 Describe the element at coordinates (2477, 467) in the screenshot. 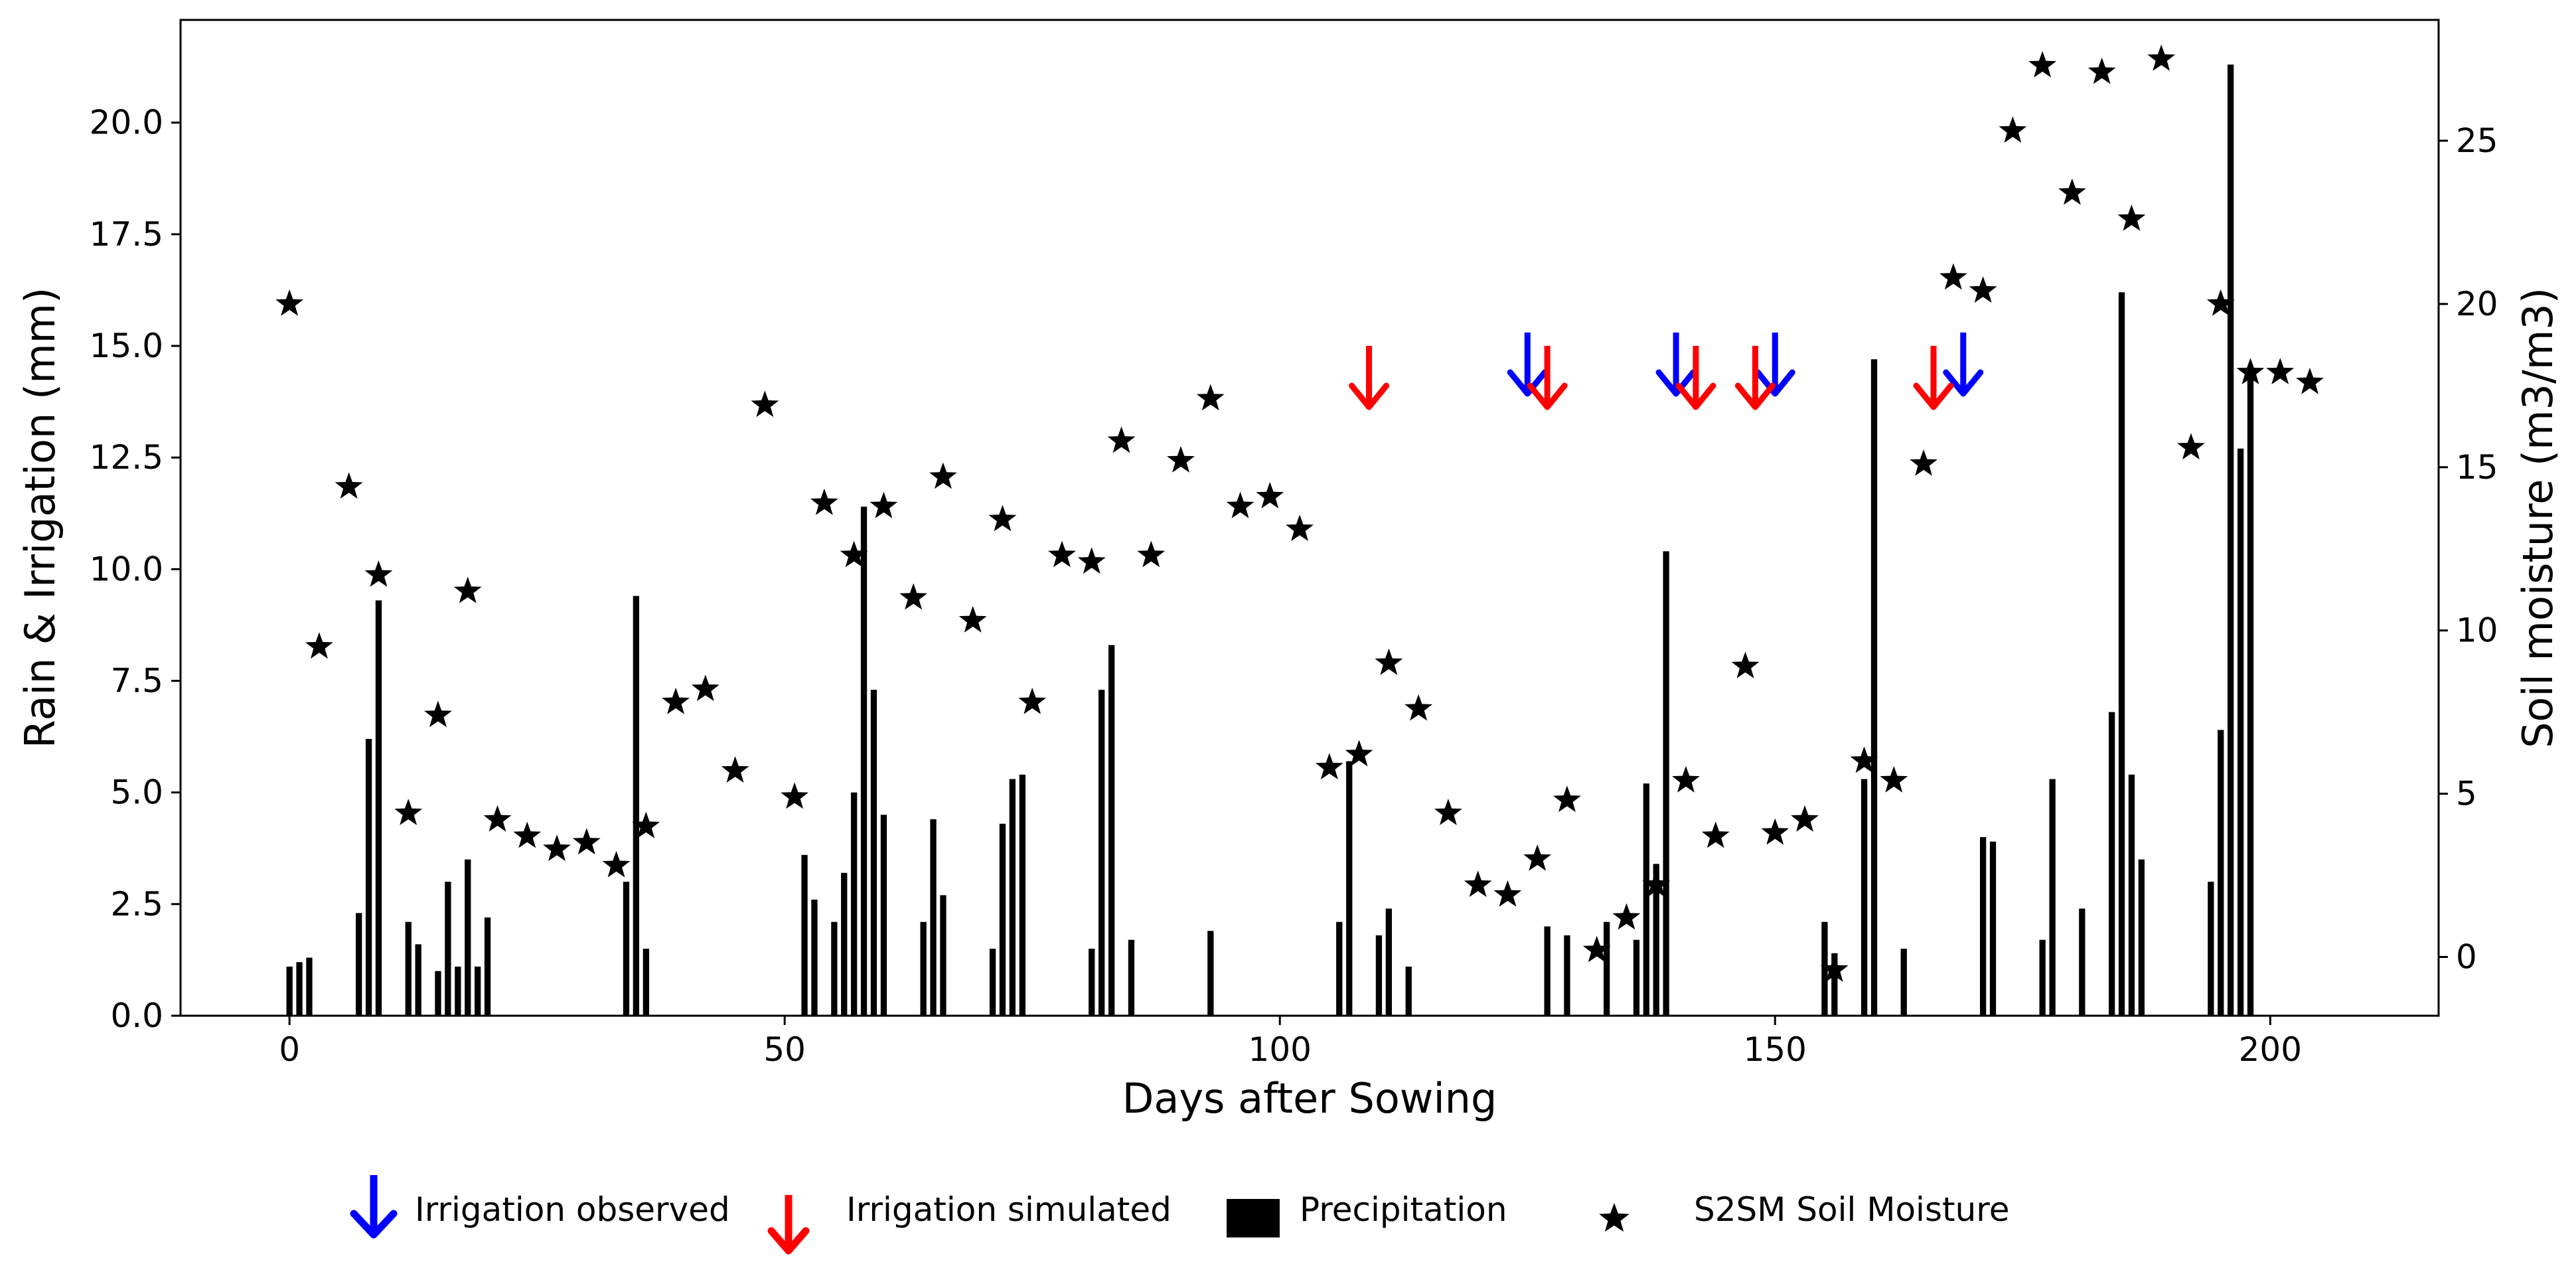

I see `y-right-tick-label: 15` at that location.